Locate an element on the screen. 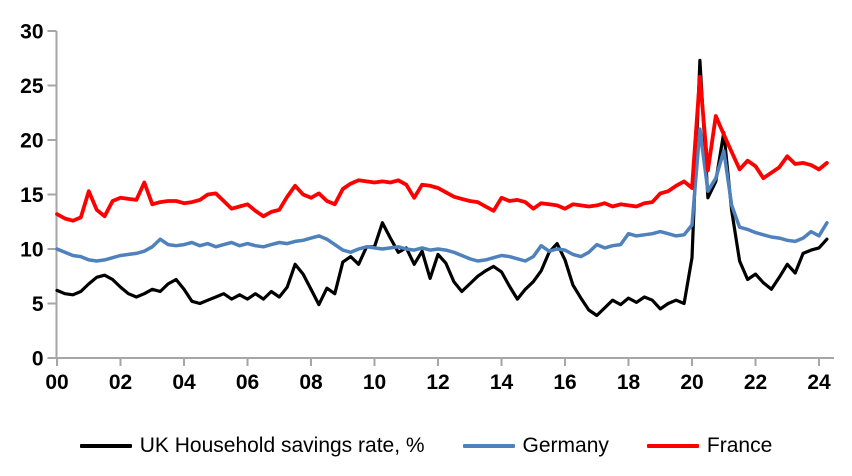  x-axis-tick-label: 14 is located at coordinates (502, 382).